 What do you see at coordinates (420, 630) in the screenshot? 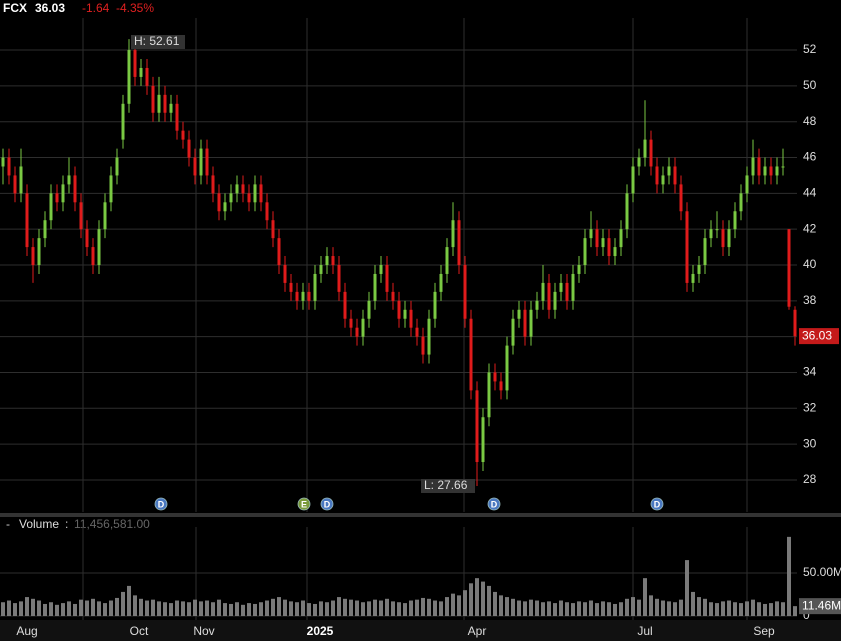
I see `x-axis-strip` at bounding box center [420, 630].